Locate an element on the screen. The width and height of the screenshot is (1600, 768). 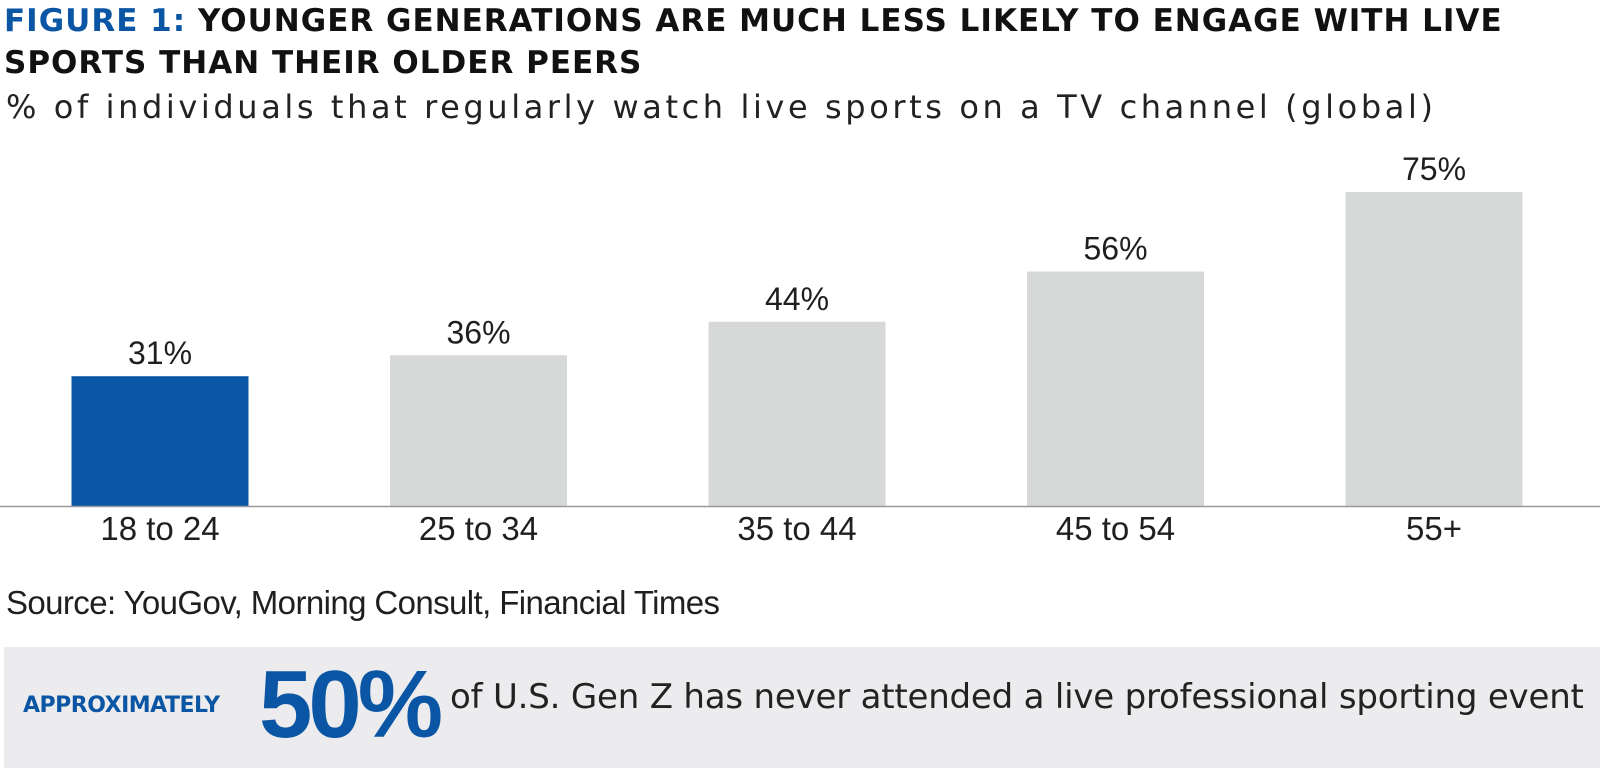
callout-value: 50% is located at coordinates (351, 704).